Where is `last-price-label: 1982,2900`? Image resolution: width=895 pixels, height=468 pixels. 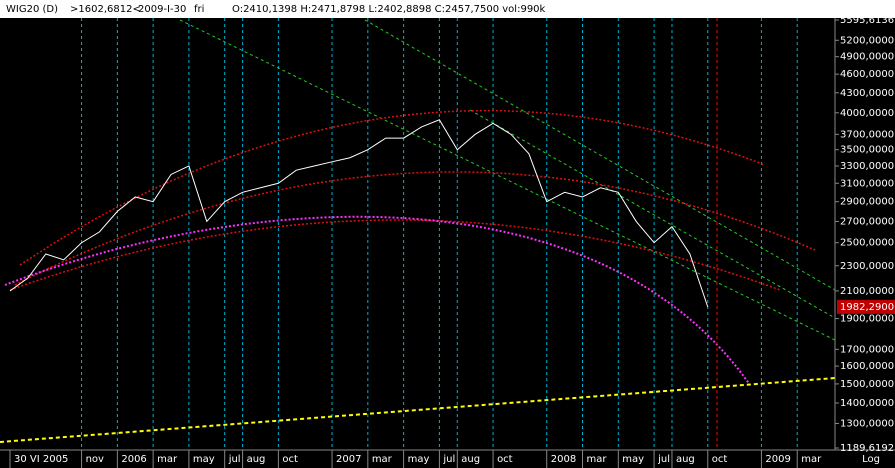 last-price-label: 1982,2900 is located at coordinates (867, 307).